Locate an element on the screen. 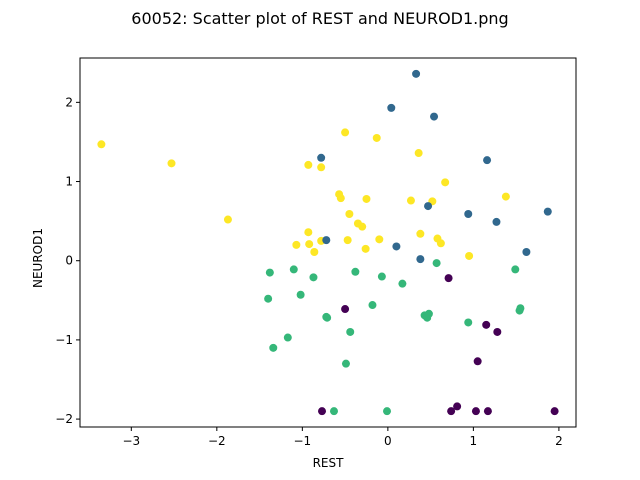 The height and width of the screenshot is (480, 640). x-tick-label: −2 is located at coordinates (217, 441).